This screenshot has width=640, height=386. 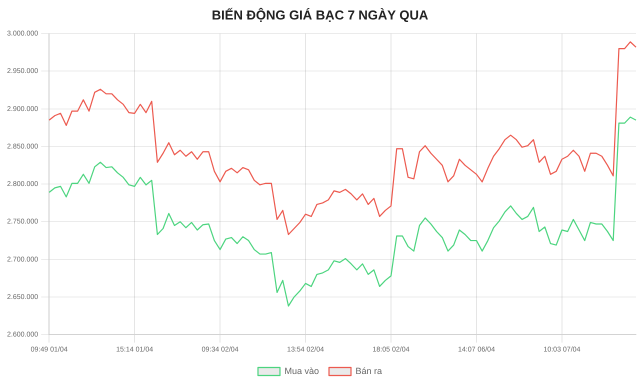 What do you see at coordinates (302, 371) in the screenshot?
I see `legend-label: Mua vào` at bounding box center [302, 371].